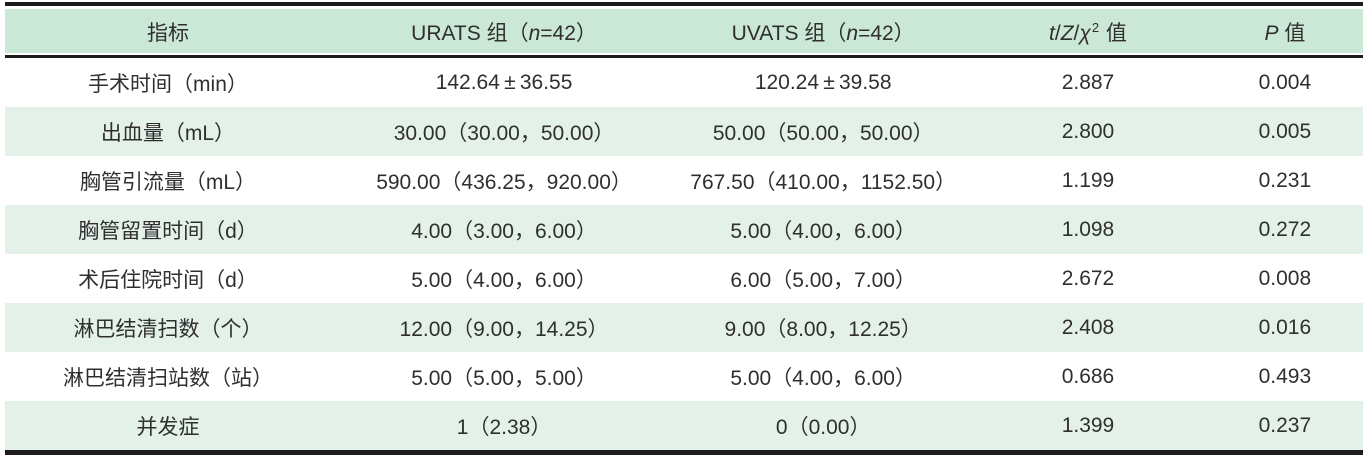 Image resolution: width=1368 pixels, height=459 pixels. Describe the element at coordinates (168, 180) in the screenshot. I see `cell-indicator: 胸管引流量（mL）` at that location.